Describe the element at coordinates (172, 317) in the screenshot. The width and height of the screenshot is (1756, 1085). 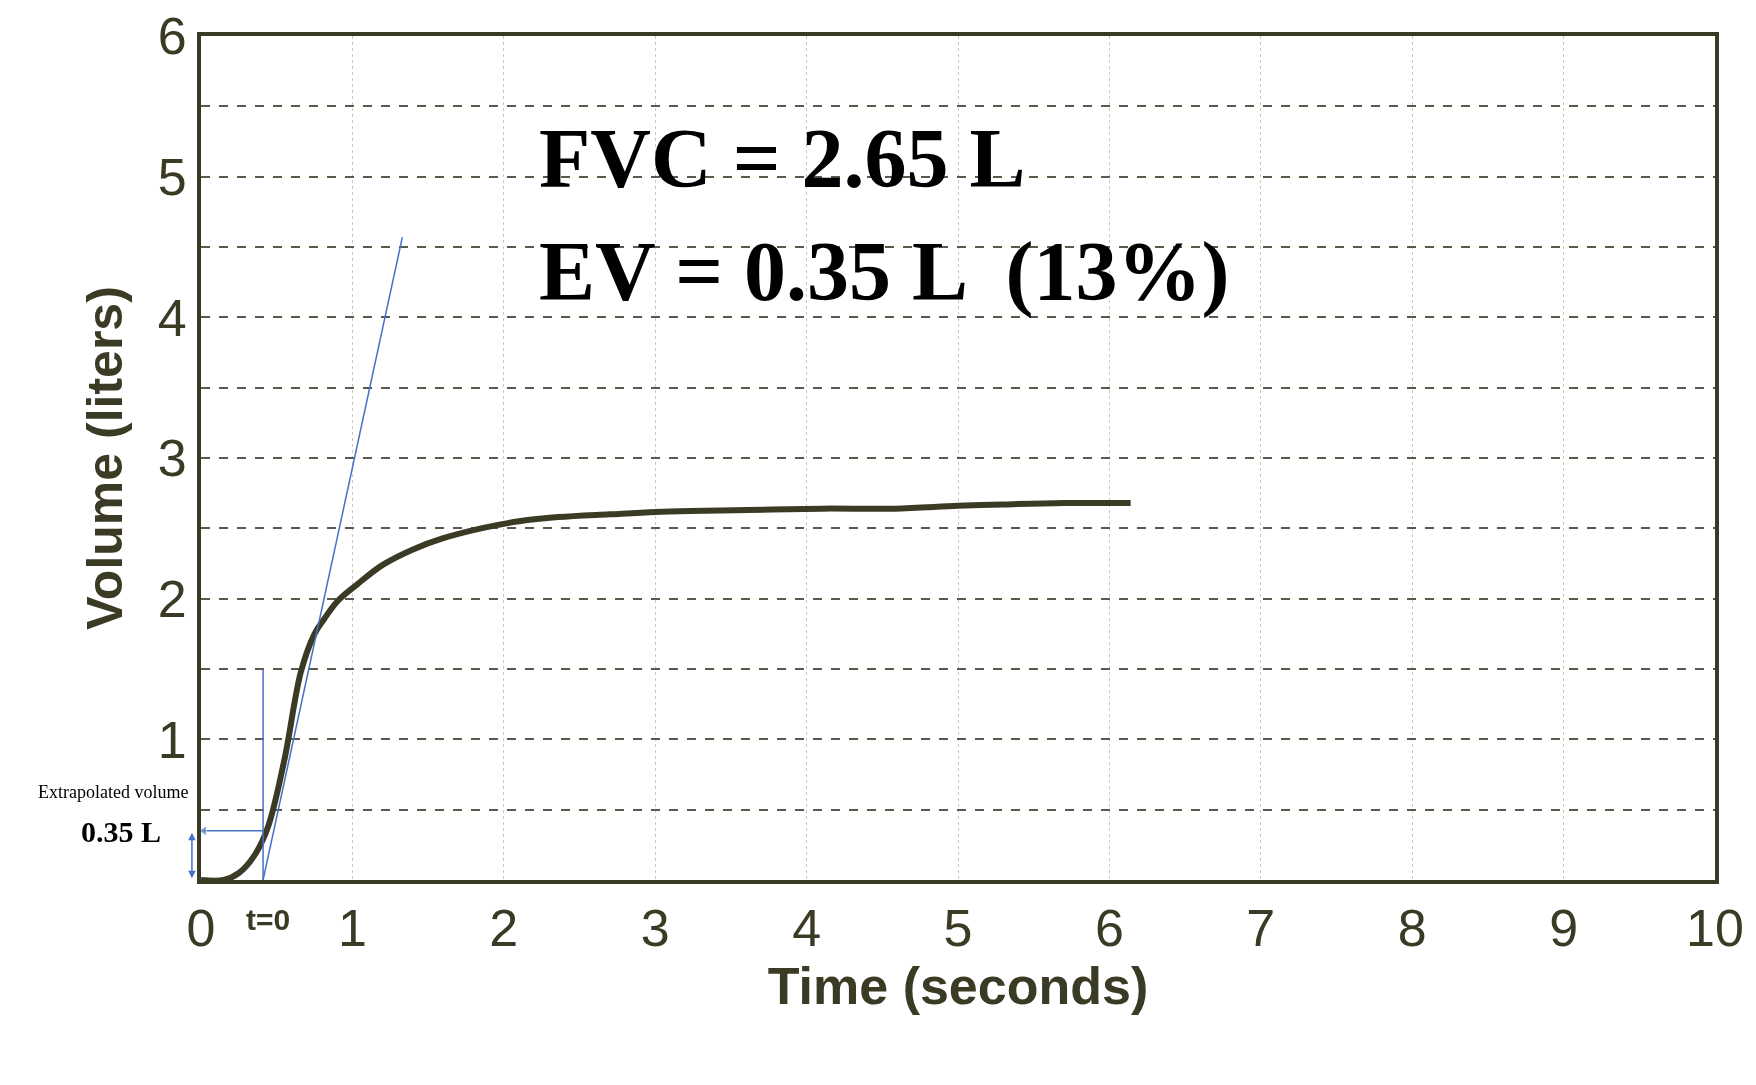
I see `y-tick-label: 4` at that location.